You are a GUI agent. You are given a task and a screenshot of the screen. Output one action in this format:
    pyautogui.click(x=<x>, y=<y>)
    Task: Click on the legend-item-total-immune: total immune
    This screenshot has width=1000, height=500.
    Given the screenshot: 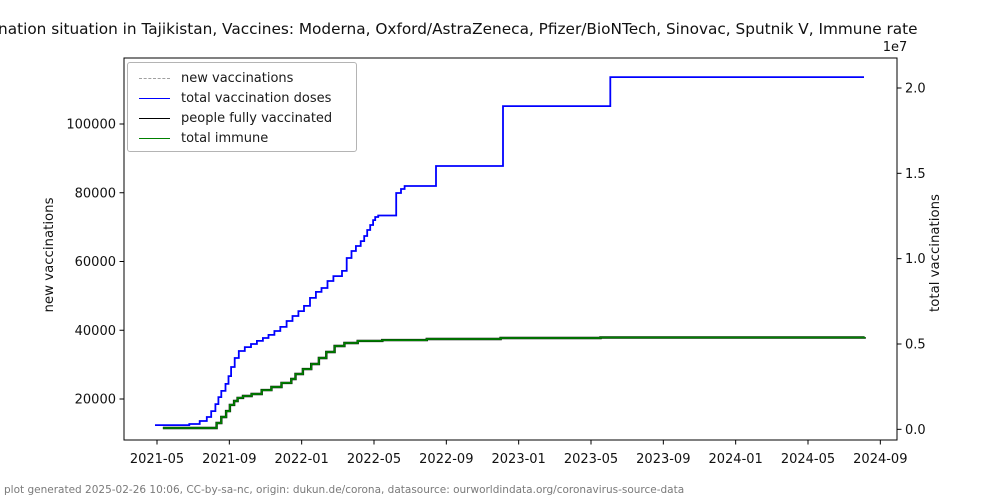 What is the action you would take?
    pyautogui.click(x=247, y=138)
    